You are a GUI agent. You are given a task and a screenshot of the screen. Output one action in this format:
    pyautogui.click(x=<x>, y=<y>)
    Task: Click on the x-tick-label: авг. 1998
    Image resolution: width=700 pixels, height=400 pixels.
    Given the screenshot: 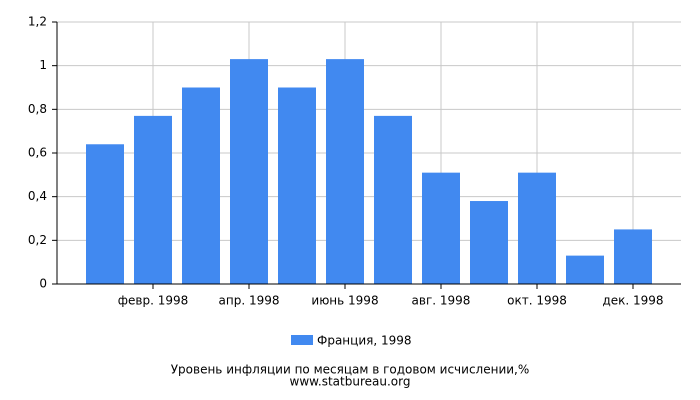 What is the action you would take?
    pyautogui.click(x=441, y=301)
    